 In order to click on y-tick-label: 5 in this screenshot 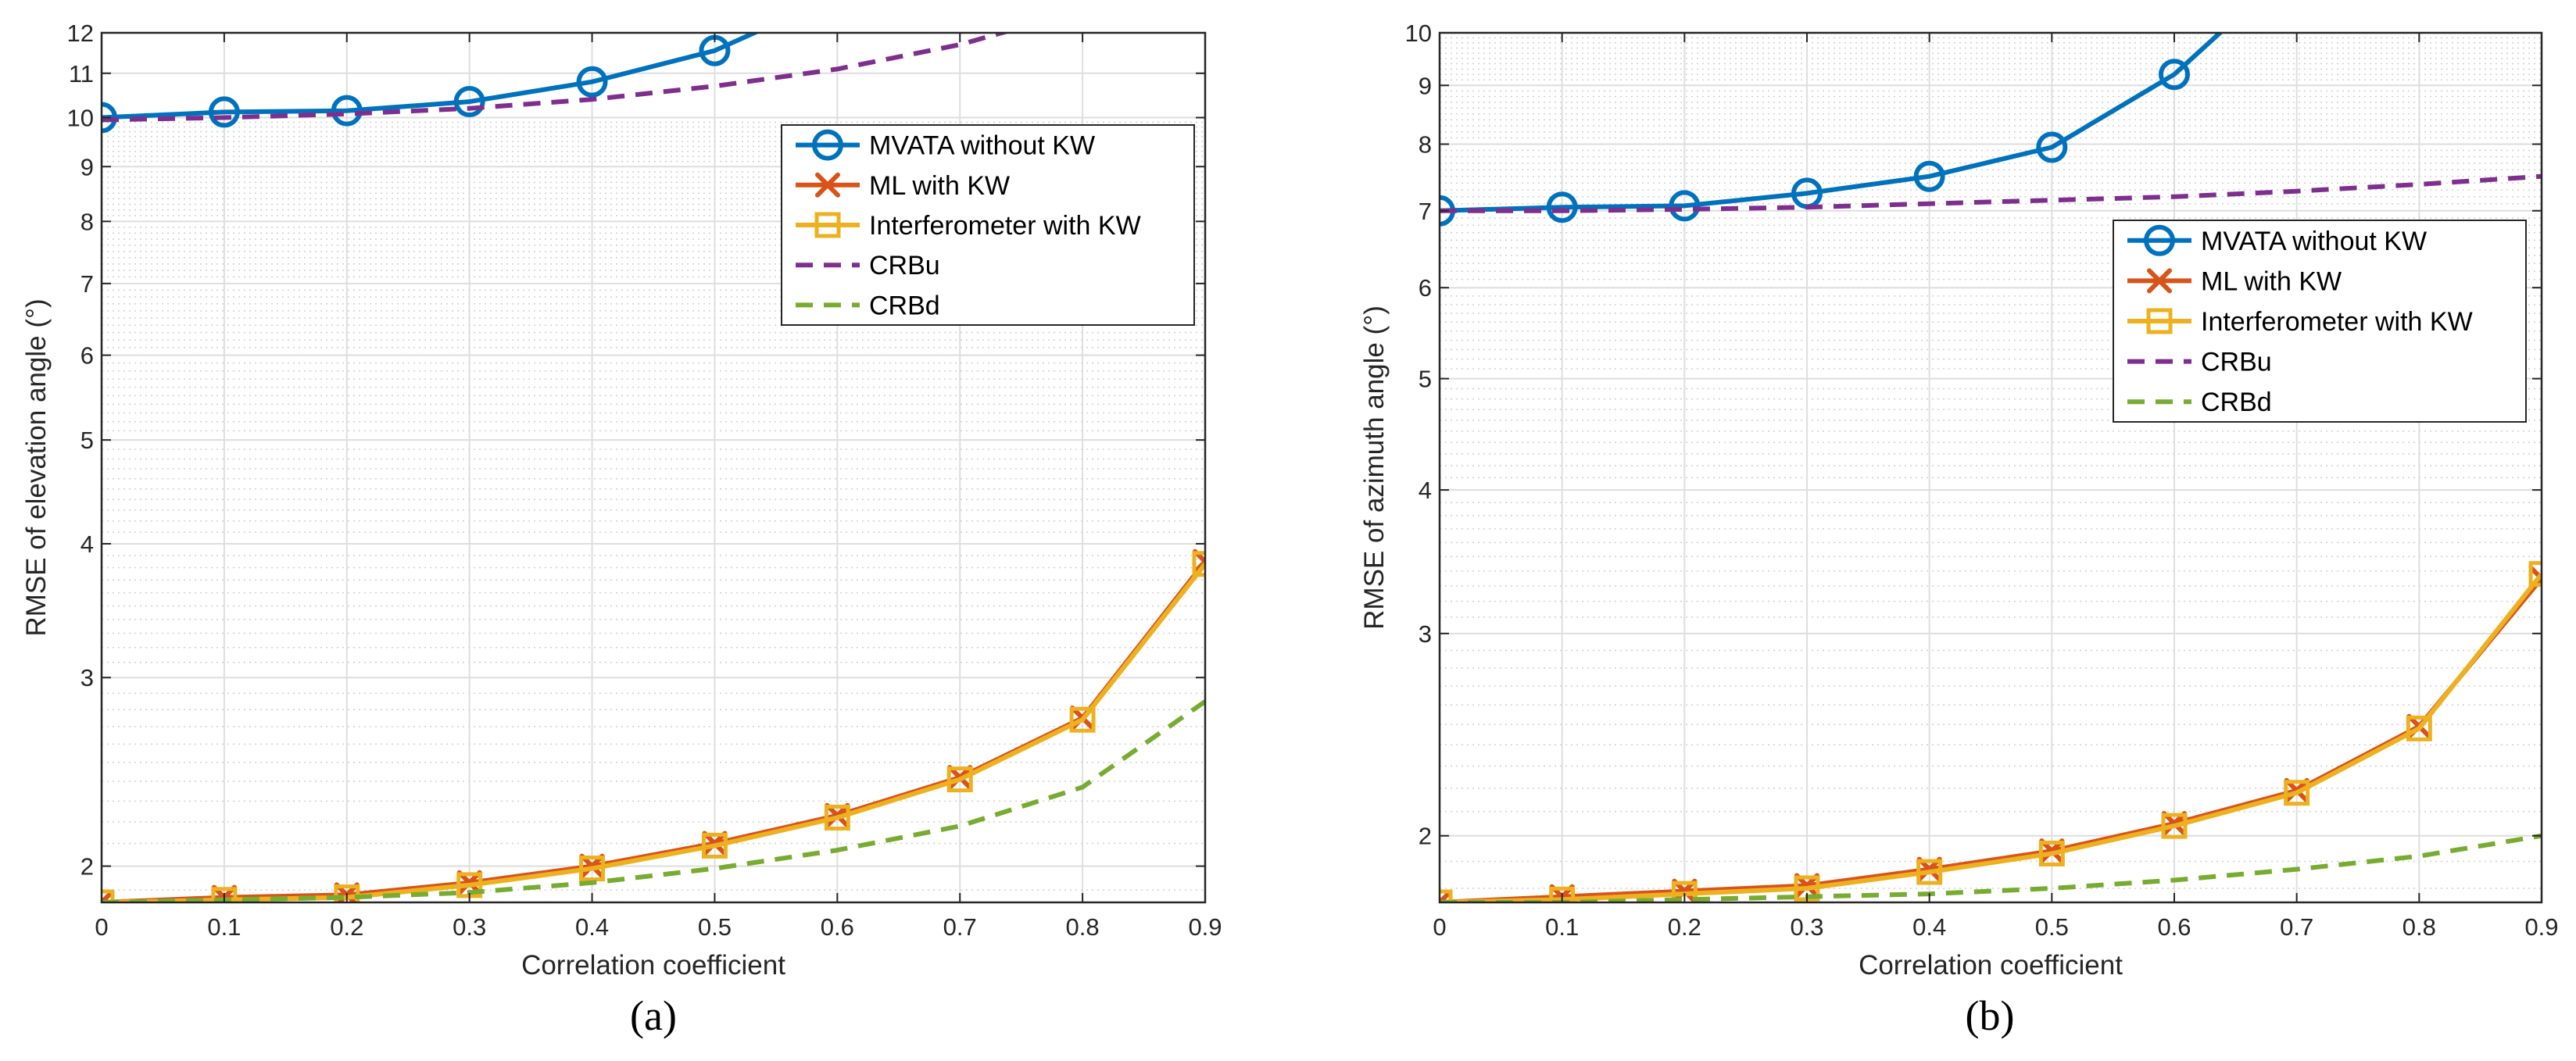, I will do `click(87, 440)`.